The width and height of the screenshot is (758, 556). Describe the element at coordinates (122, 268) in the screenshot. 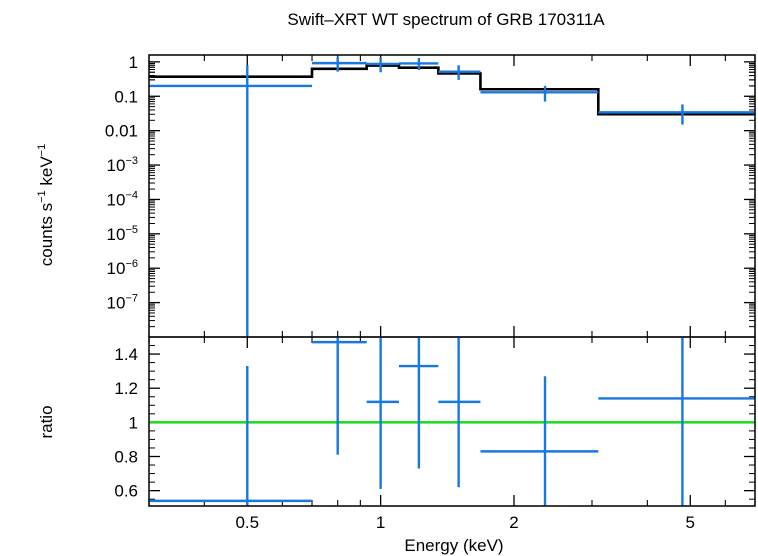

I see `spectrum-y-tick-label: 10⁻⁶` at that location.